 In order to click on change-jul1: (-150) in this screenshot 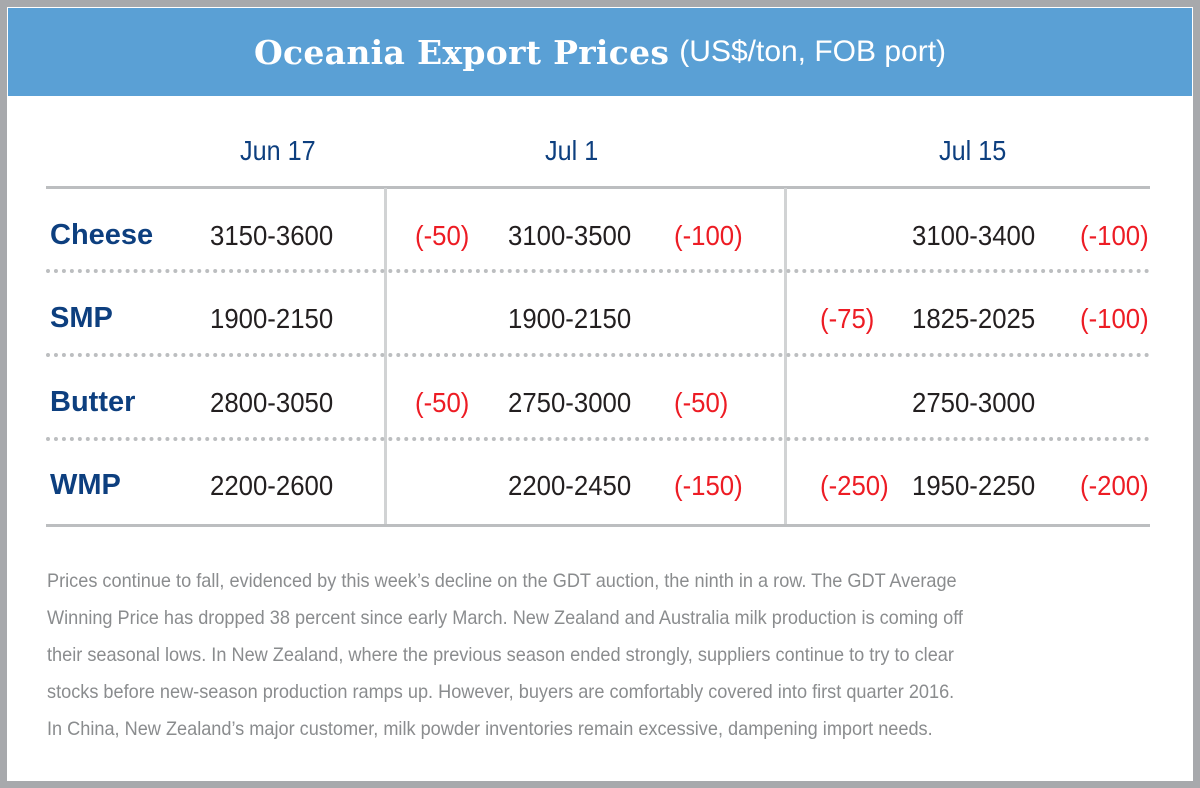, I will do `click(708, 485)`.